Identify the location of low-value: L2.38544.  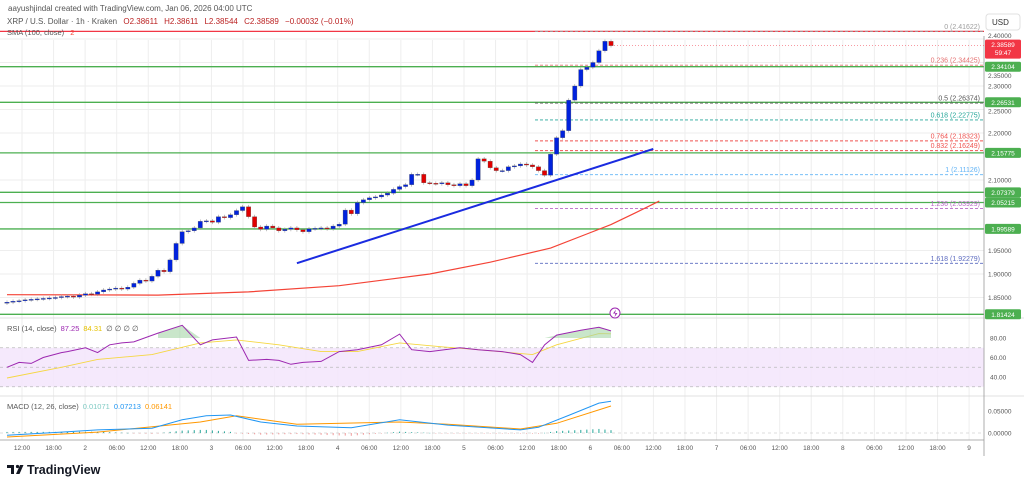
(221, 21).